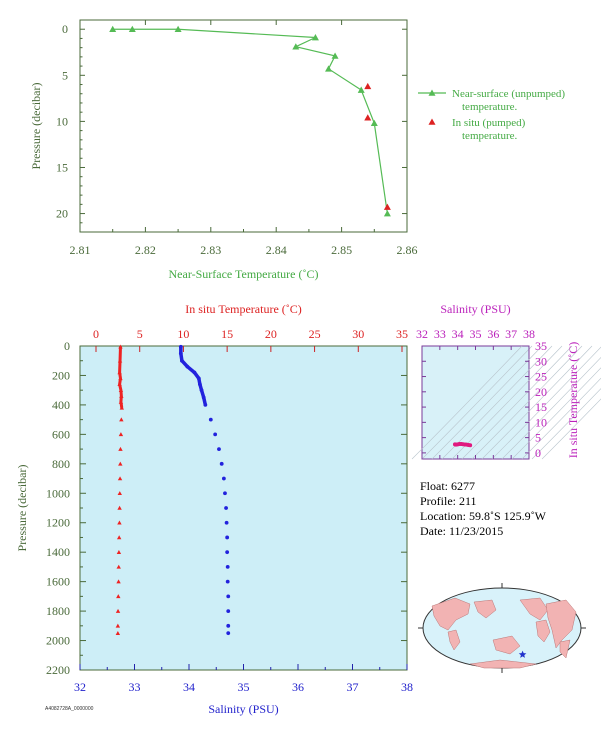 The height and width of the screenshot is (737, 601). I want to click on y-tick-label: 1600, so click(58, 582).